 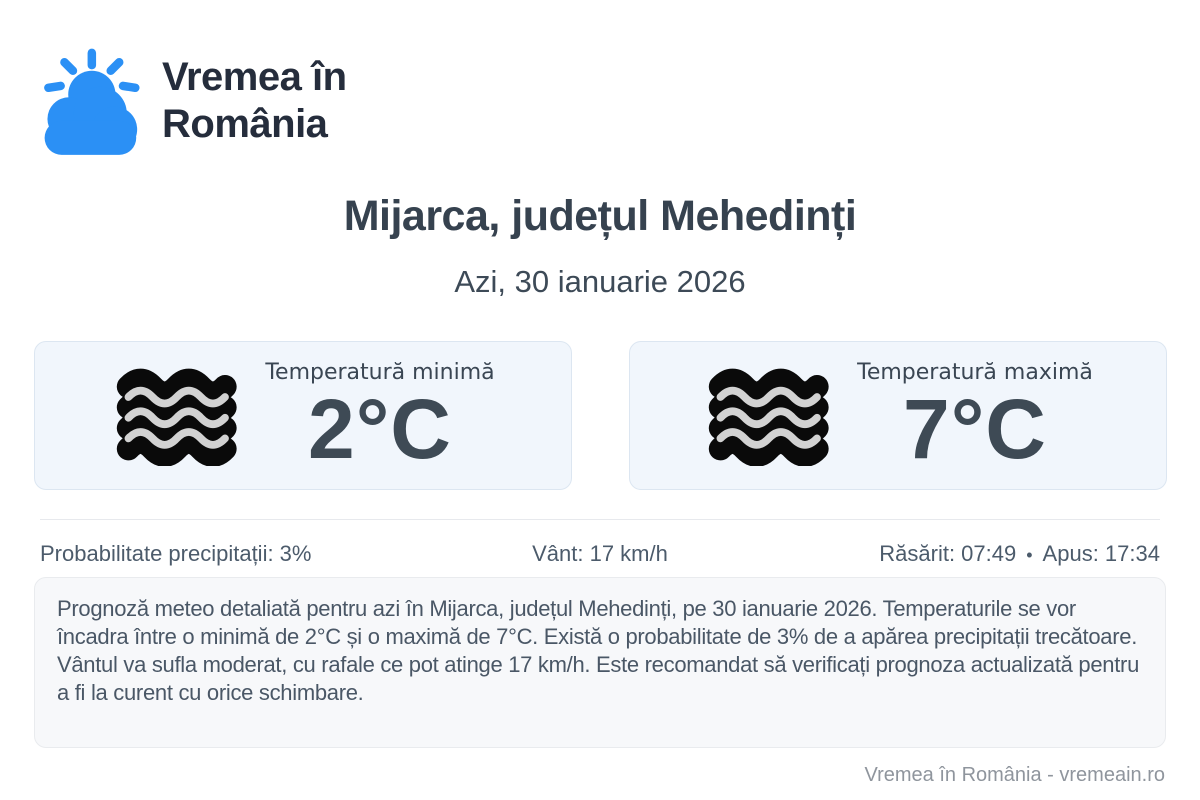 I want to click on logo-text-line2: România, so click(x=245, y=124).